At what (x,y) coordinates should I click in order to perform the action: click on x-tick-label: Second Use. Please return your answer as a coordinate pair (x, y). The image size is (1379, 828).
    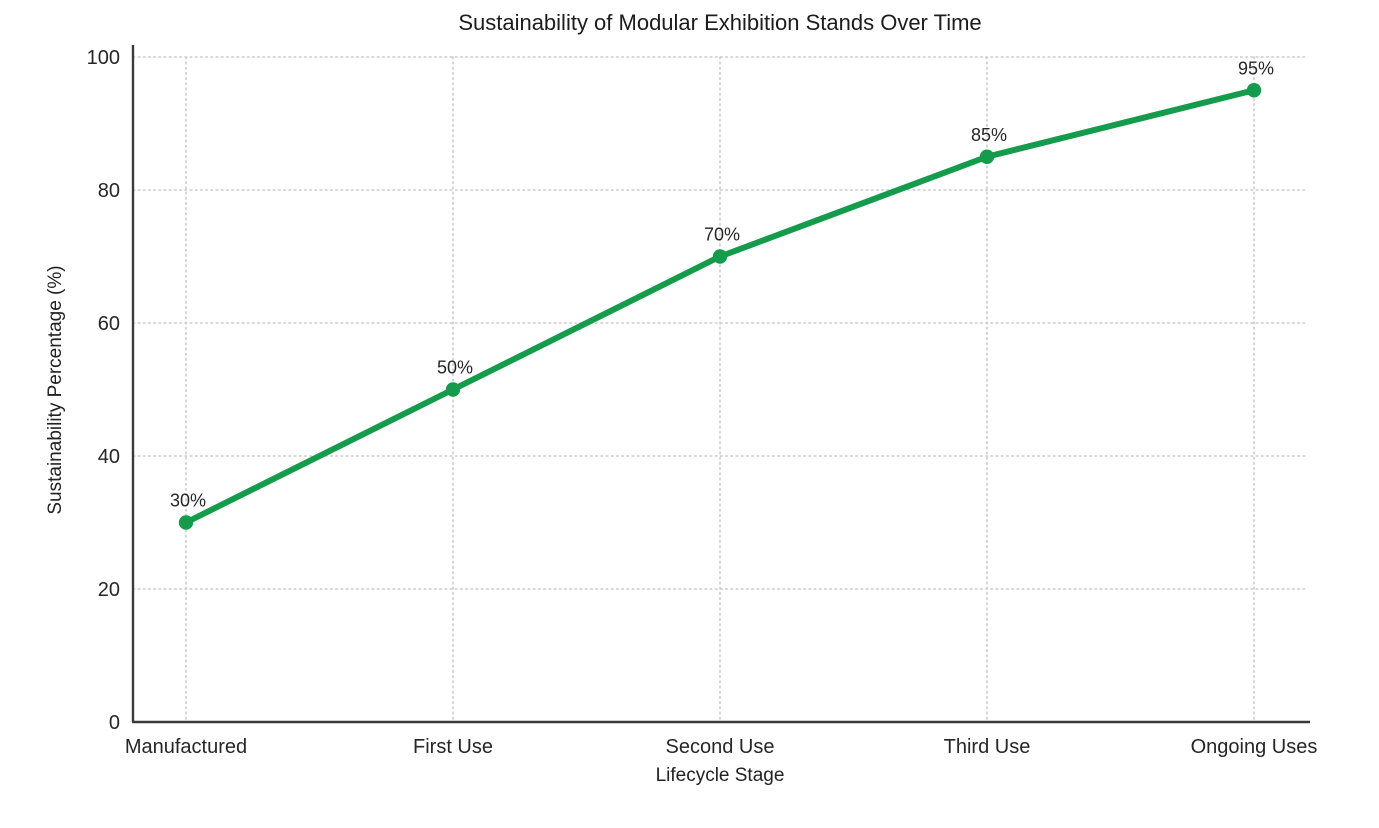
    Looking at the image, I should click on (720, 747).